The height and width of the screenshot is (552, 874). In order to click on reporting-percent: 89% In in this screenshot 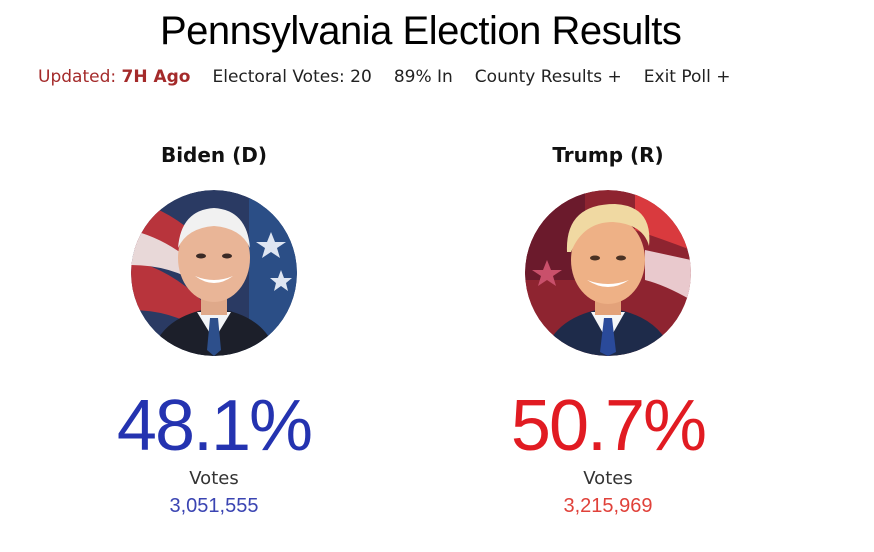, I will do `click(423, 77)`.